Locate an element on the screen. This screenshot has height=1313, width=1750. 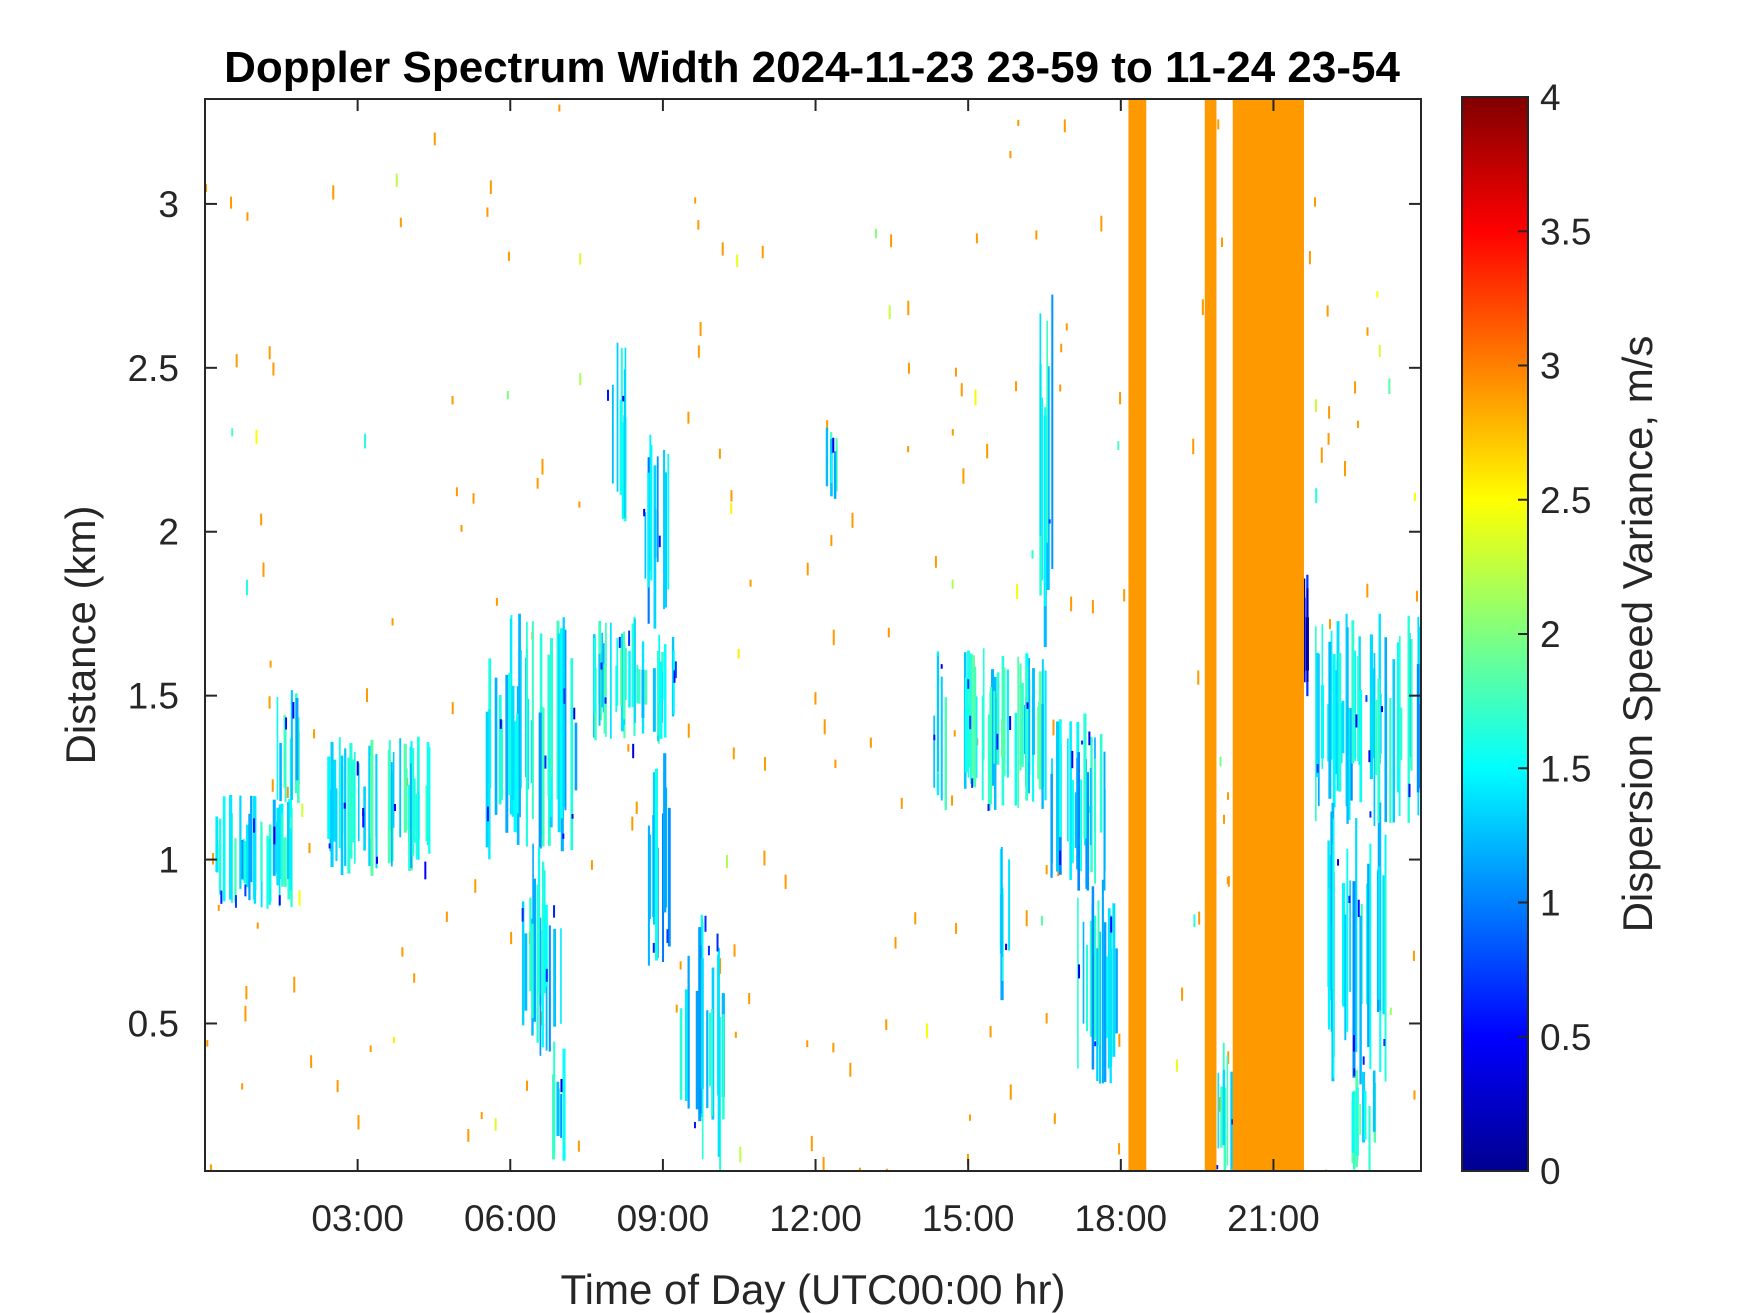
colorbar-tick-label: 1.5 is located at coordinates (1565, 768).